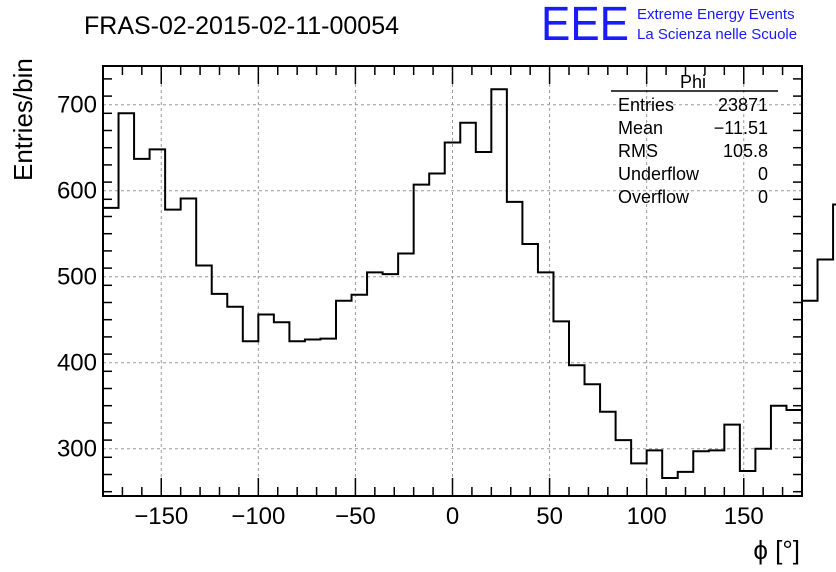 Image resolution: width=836 pixels, height=572 pixels. Describe the element at coordinates (77, 191) in the screenshot. I see `y-tick-label: 600` at that location.